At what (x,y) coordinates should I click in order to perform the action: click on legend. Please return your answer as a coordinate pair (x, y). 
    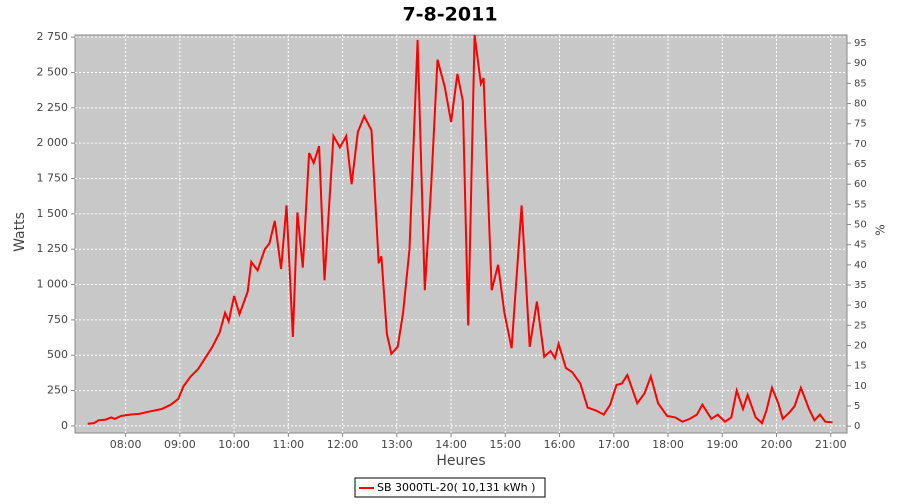
    Looking at the image, I should click on (450, 487).